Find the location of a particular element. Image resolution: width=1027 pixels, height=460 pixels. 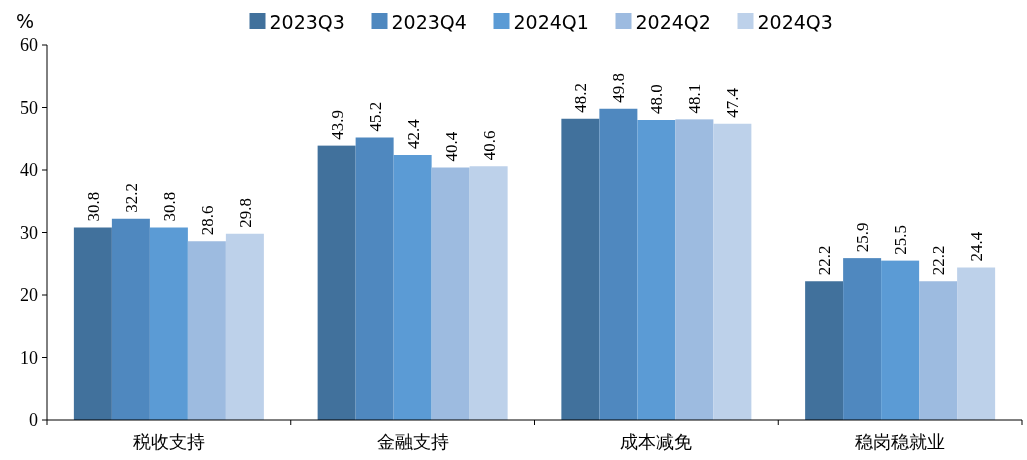

y-tick-label: 0 is located at coordinates (33, 420).